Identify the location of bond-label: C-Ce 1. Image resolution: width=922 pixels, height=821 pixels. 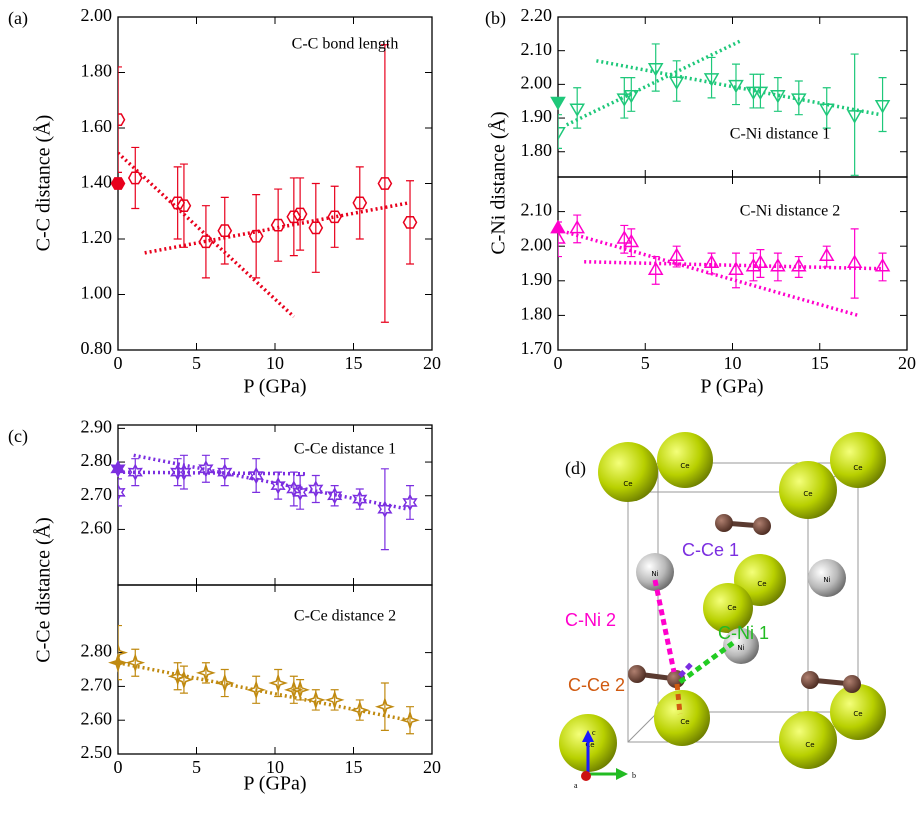
(710, 550).